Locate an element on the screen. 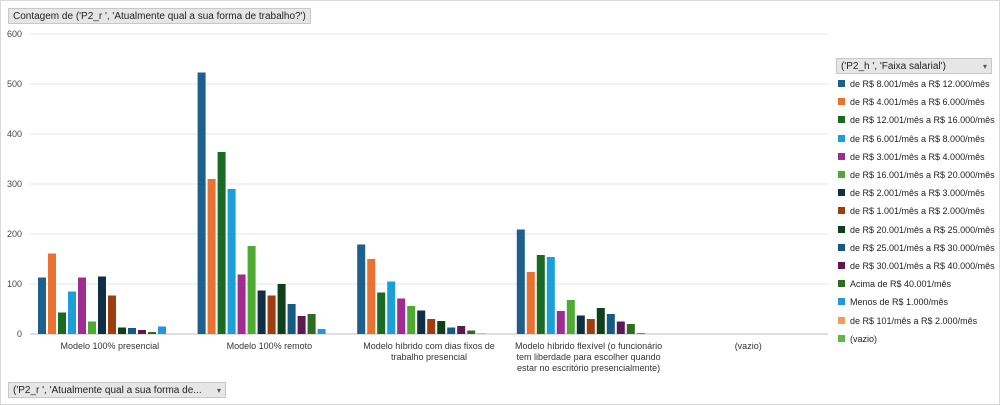 The height and width of the screenshot is (405, 1000). x-category-label: Modelo 100% presencial is located at coordinates (110, 346).